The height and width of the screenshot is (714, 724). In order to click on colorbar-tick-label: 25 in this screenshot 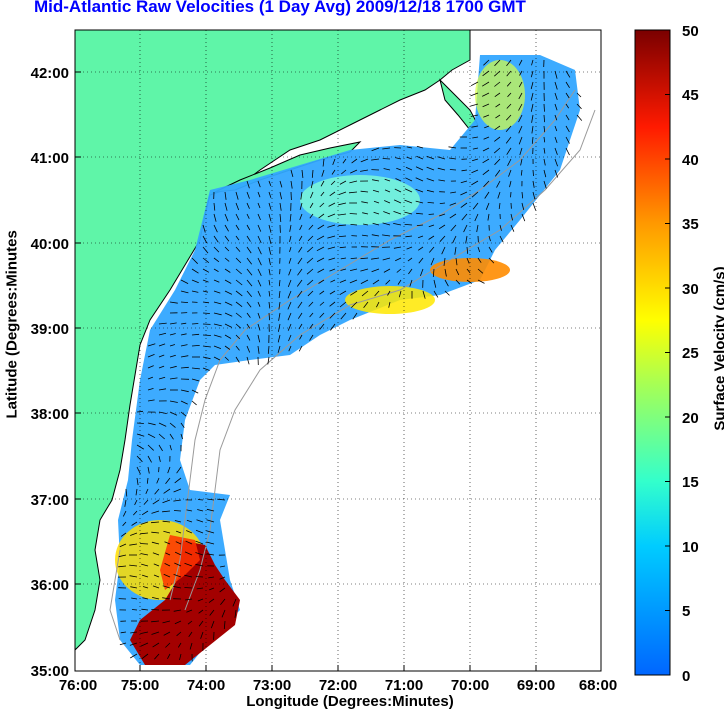, I will do `click(690, 353)`.